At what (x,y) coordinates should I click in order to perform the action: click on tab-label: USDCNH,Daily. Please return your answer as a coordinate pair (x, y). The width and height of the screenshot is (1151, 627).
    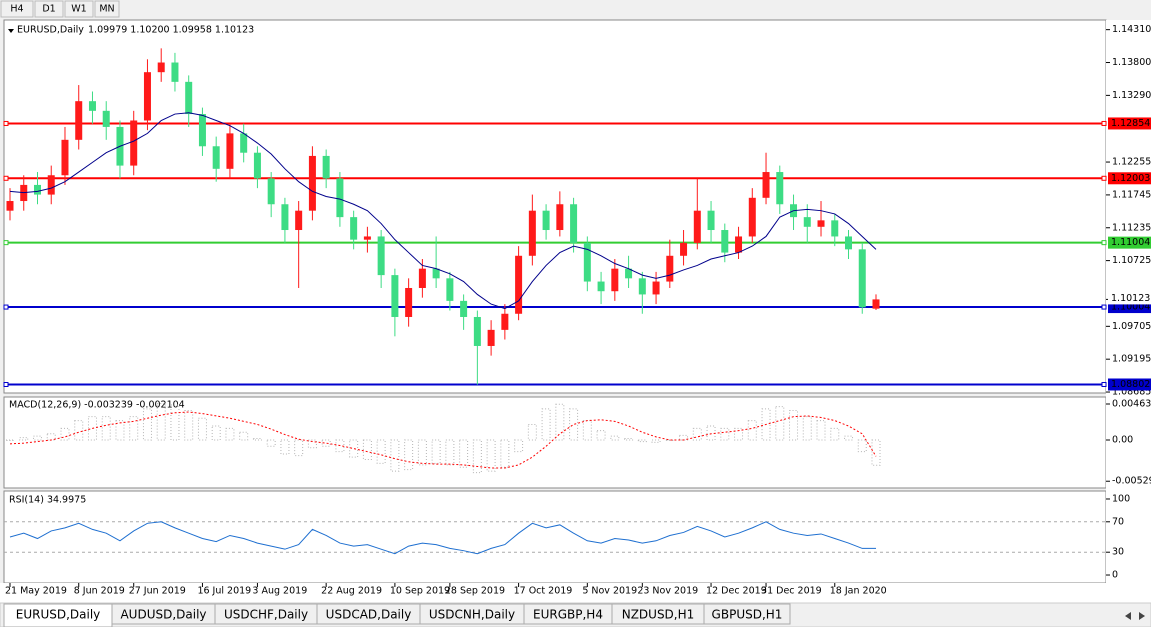
    Looking at the image, I should click on (472, 615).